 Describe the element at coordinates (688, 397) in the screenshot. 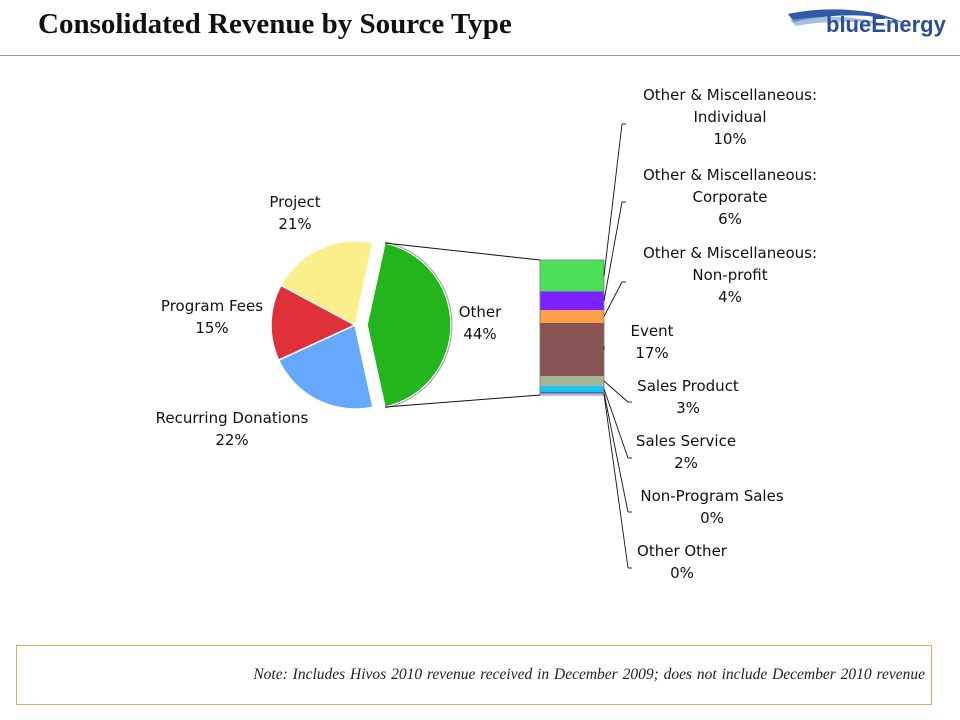

I see `breakdown-label-sales-product: Sales Product 3%` at that location.